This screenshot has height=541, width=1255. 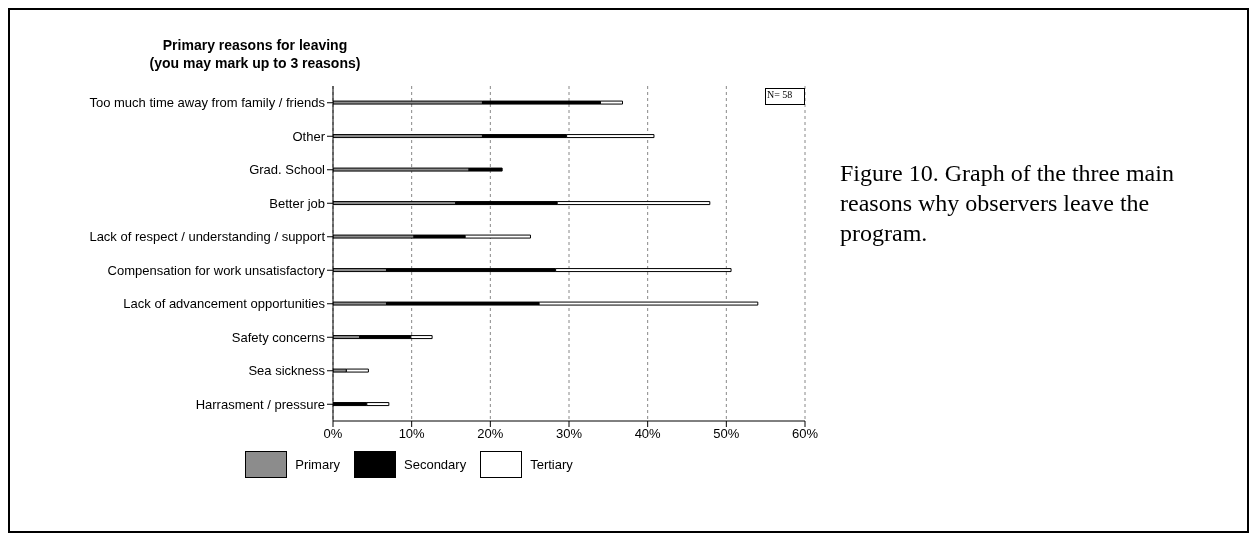 I want to click on x-tick-label: 20%, so click(x=490, y=434).